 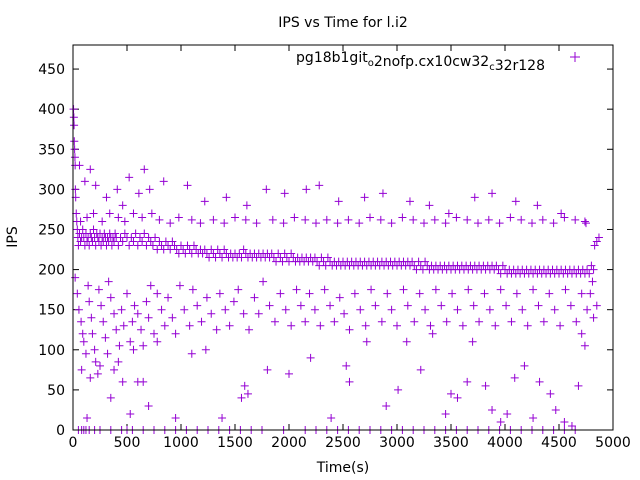 I want to click on legend-marker-glyph, so click(x=575, y=57).